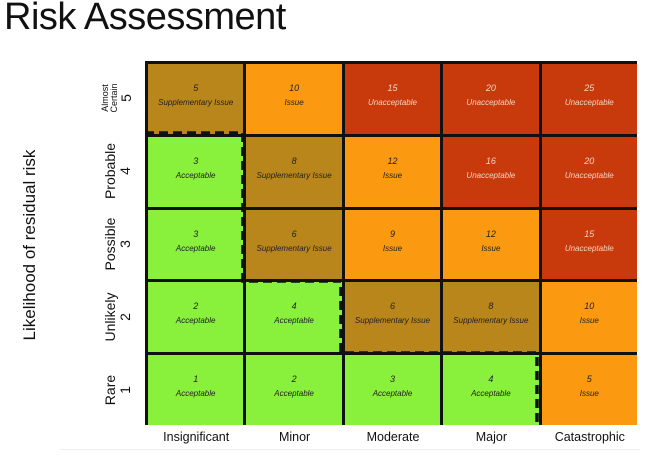 Image resolution: width=650 pixels, height=455 pixels. I want to click on column-label: Catastrophic, so click(589, 437).